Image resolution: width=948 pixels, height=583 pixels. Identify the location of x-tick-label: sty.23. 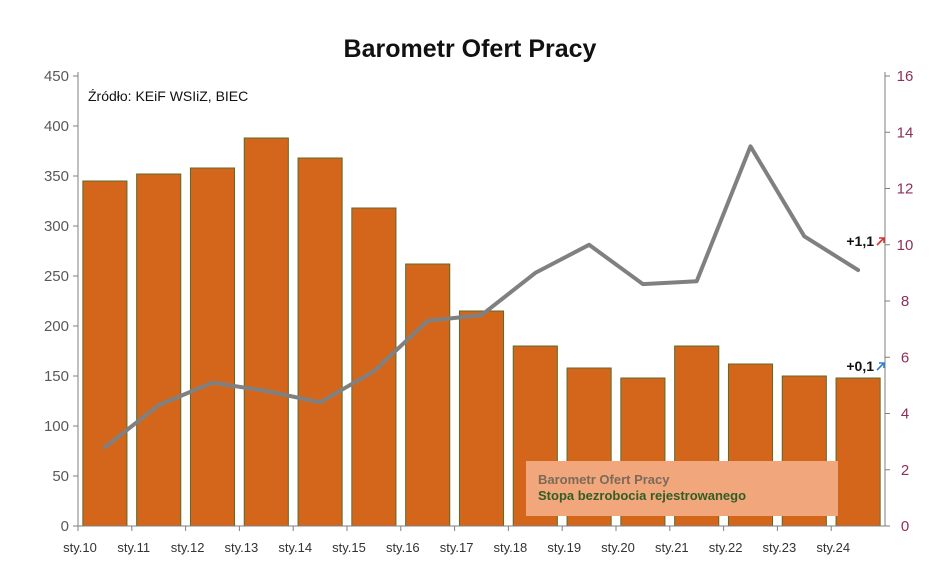
(780, 547).